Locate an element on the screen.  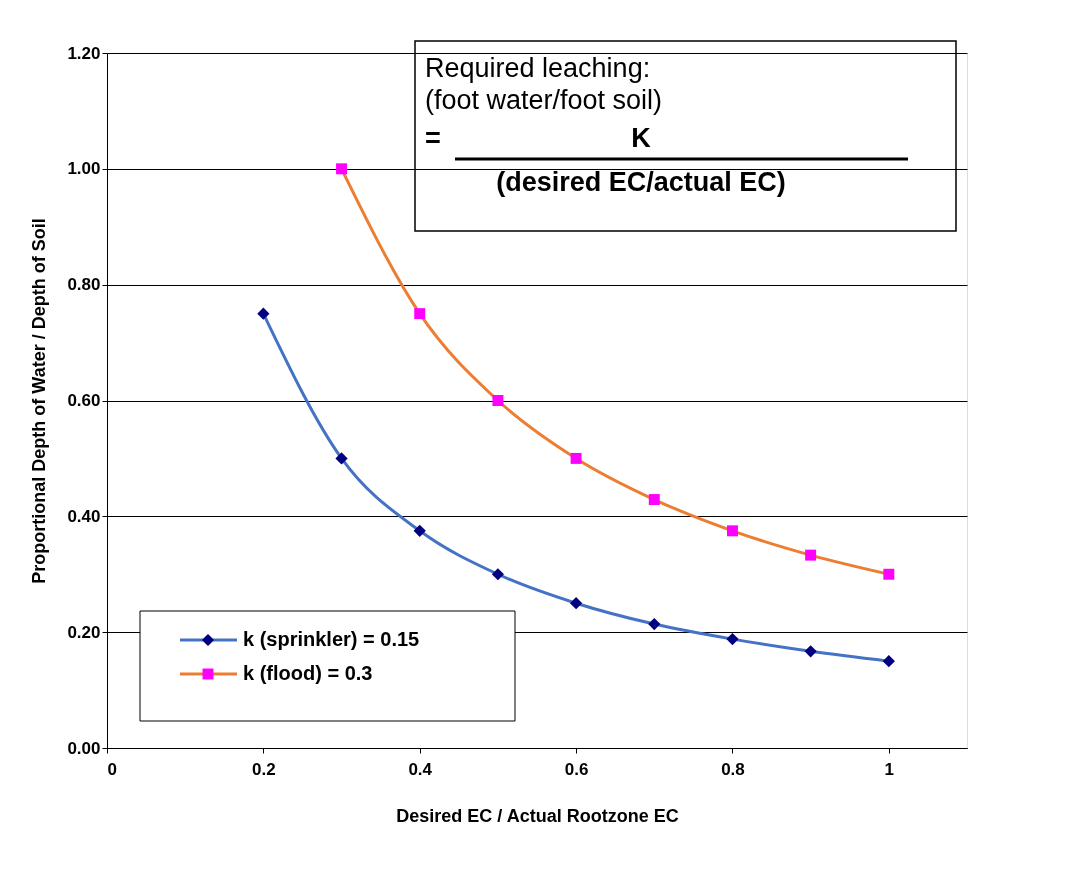
y-axis-title: Proportional Depth of Water / Depth of Soil is located at coordinates (39, 401).